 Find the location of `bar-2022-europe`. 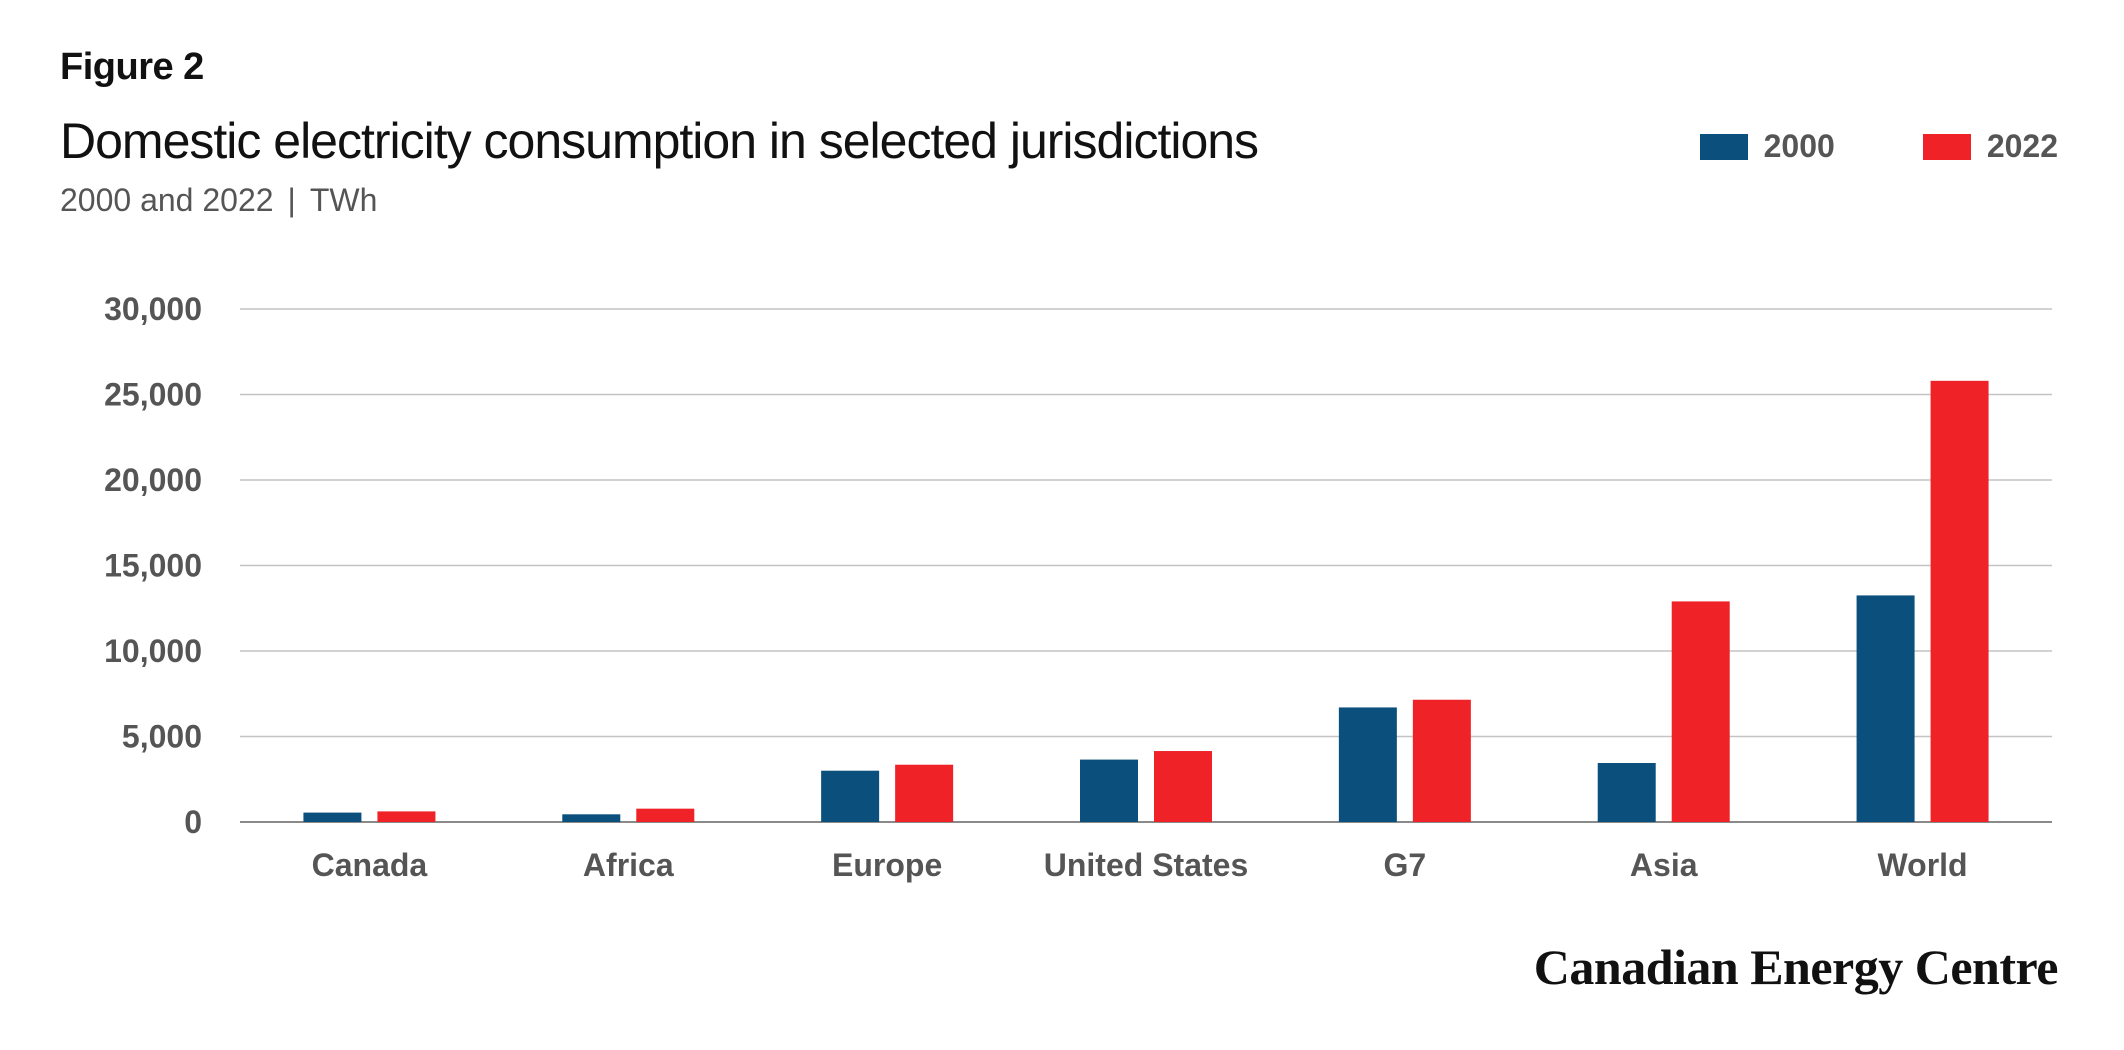

bar-2022-europe is located at coordinates (924, 793).